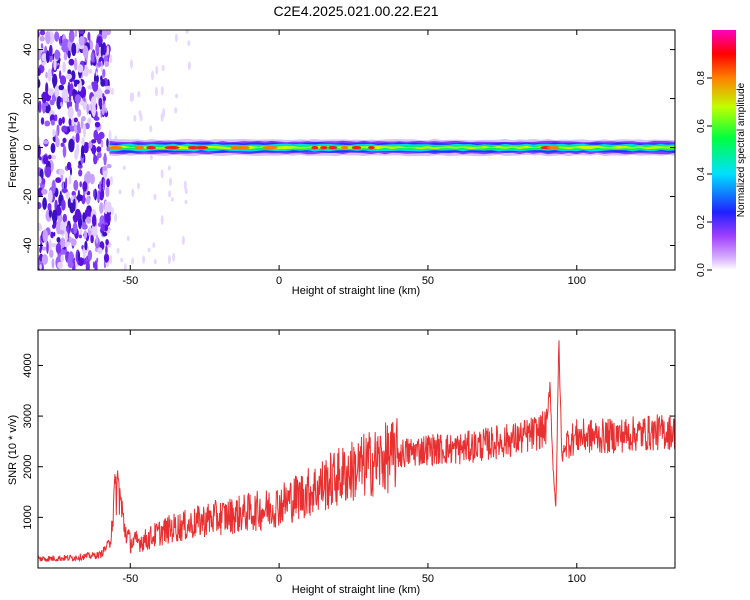 This screenshot has width=750, height=600. Describe the element at coordinates (13, 150) in the screenshot. I see `spectrogram-y-label: Frequency (Hz)` at that location.